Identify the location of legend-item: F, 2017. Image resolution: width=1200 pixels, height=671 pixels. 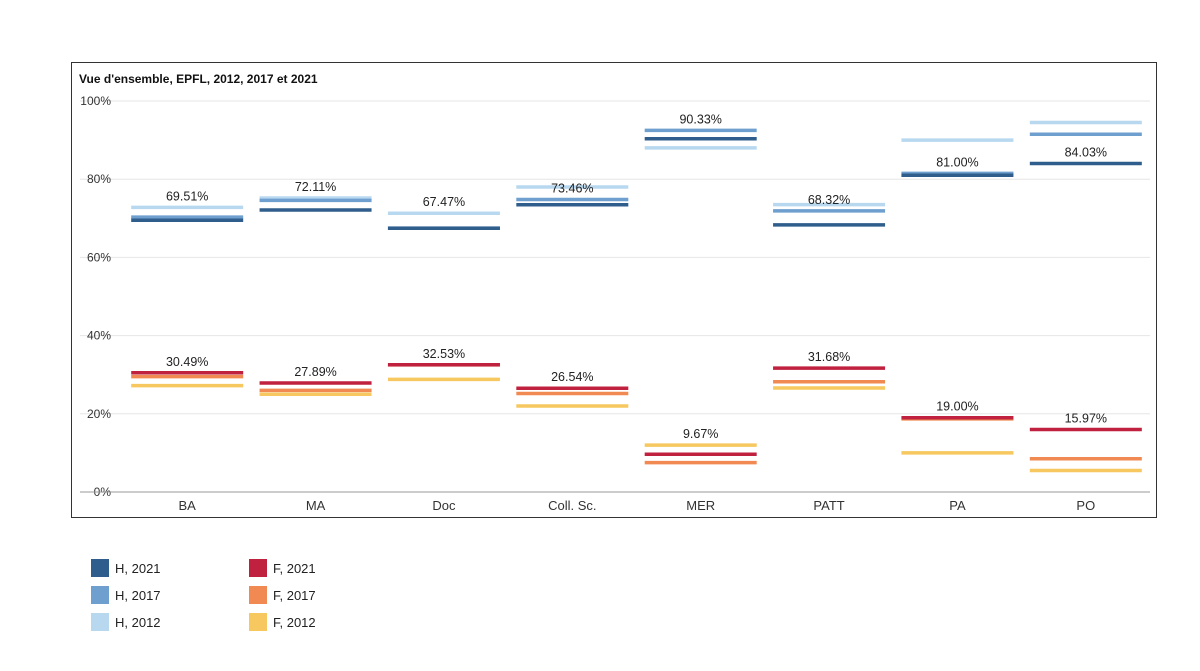
(282, 595).